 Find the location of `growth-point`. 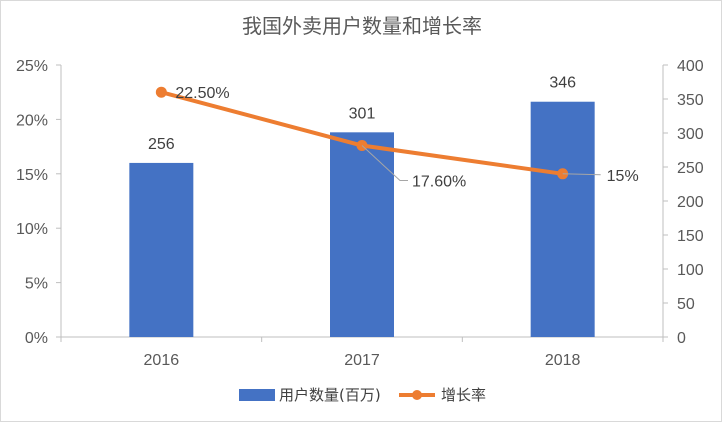

growth-point is located at coordinates (161, 92).